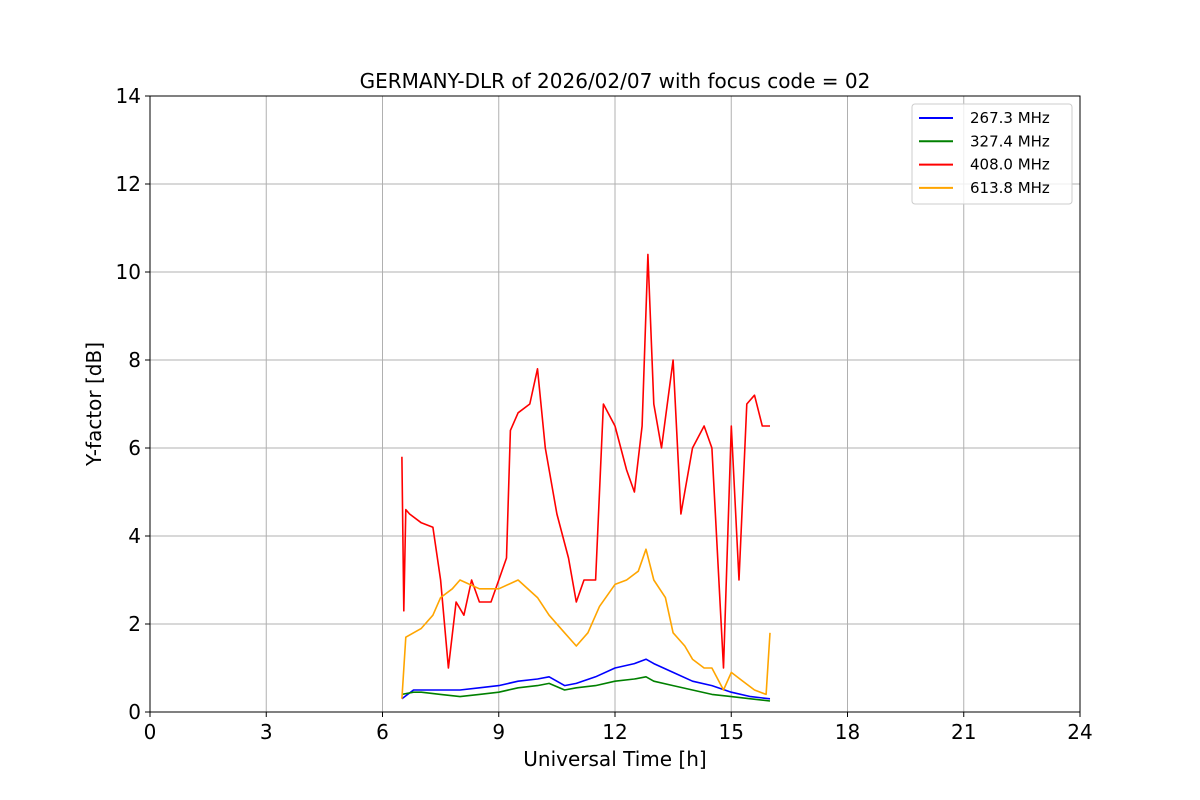 The height and width of the screenshot is (800, 1200). Describe the element at coordinates (266, 732) in the screenshot. I see `x-tick-label: 3` at that location.